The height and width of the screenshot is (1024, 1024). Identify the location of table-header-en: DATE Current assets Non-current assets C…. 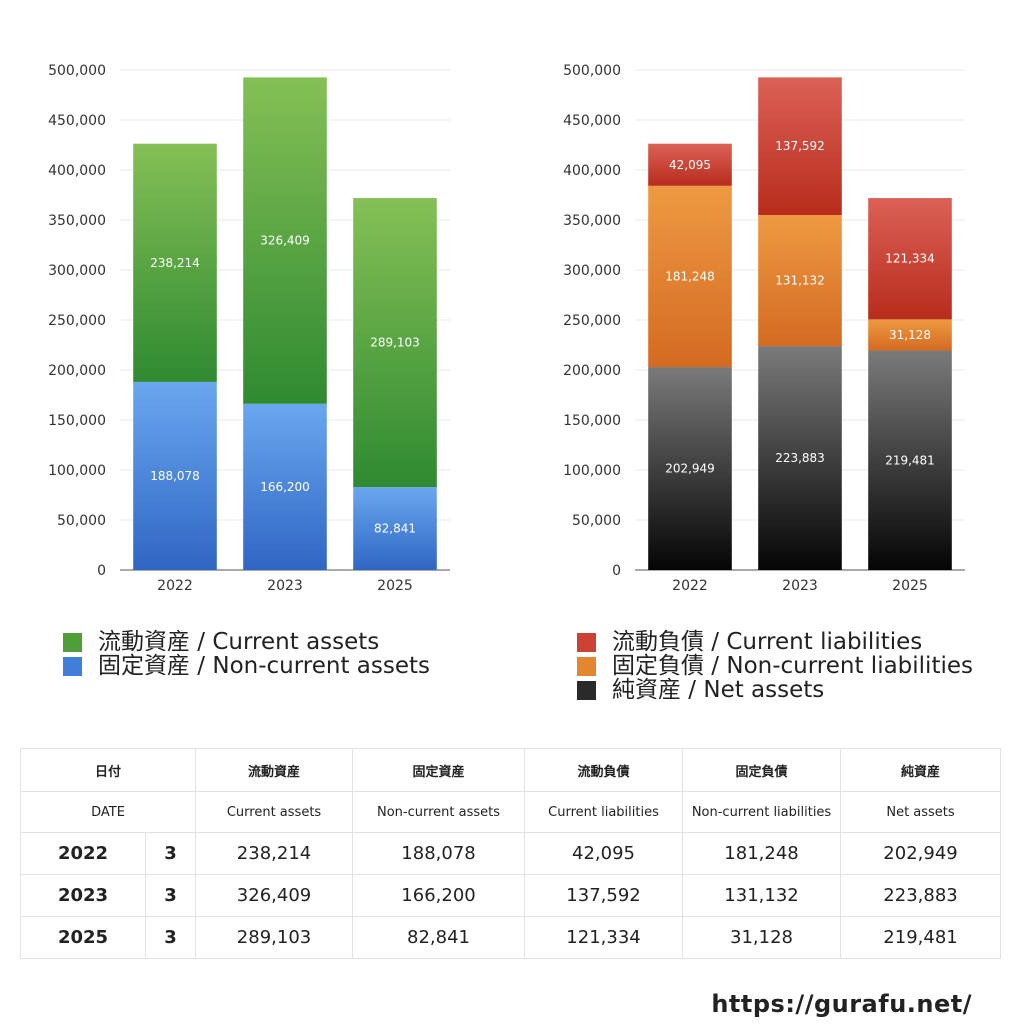
(510, 812).